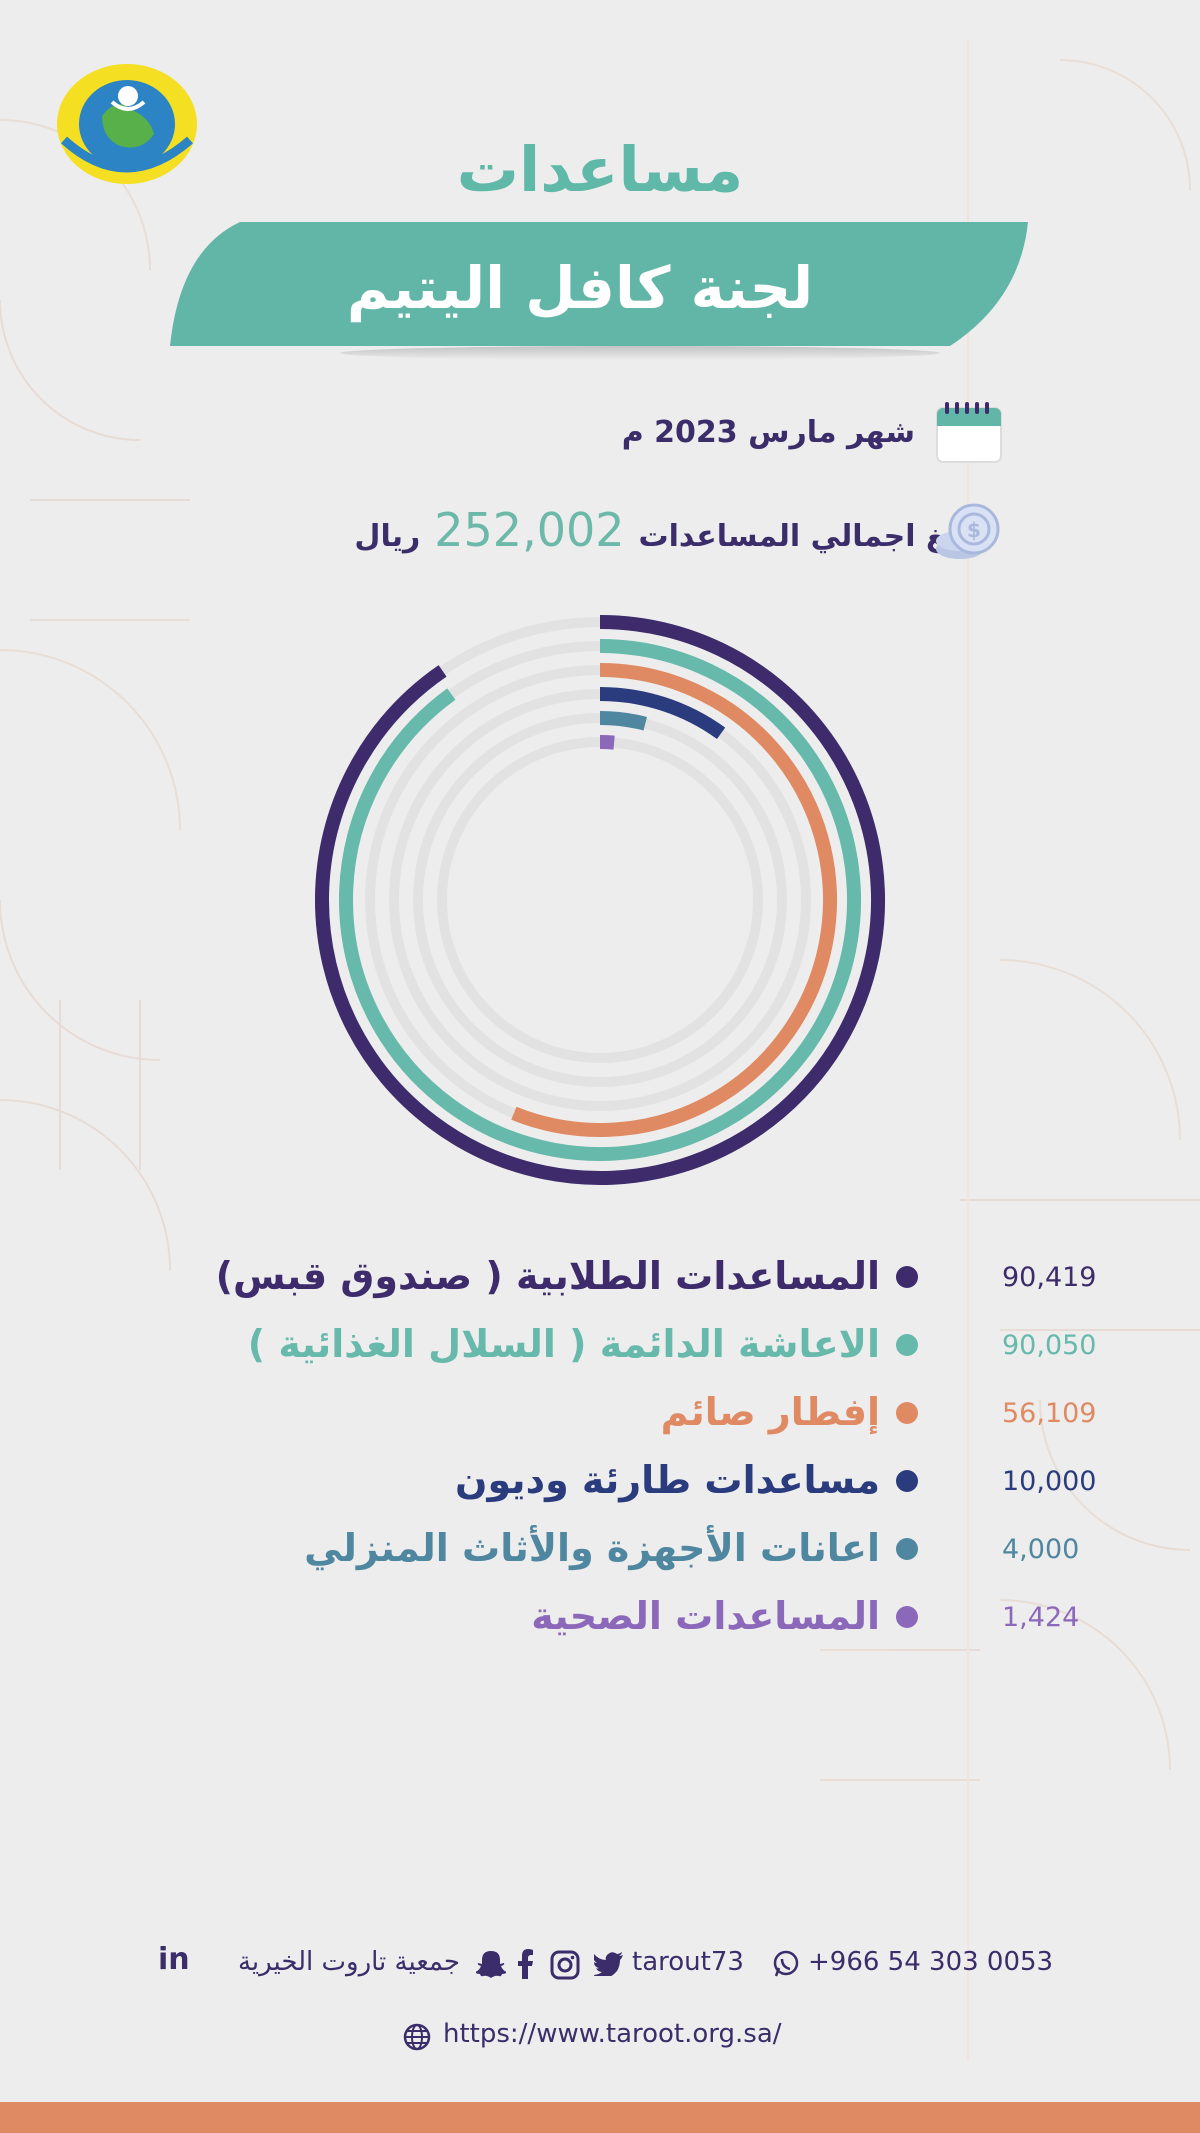 This screenshot has height=2133, width=1200. I want to click on legend-value: 90,050, so click(1049, 1345).